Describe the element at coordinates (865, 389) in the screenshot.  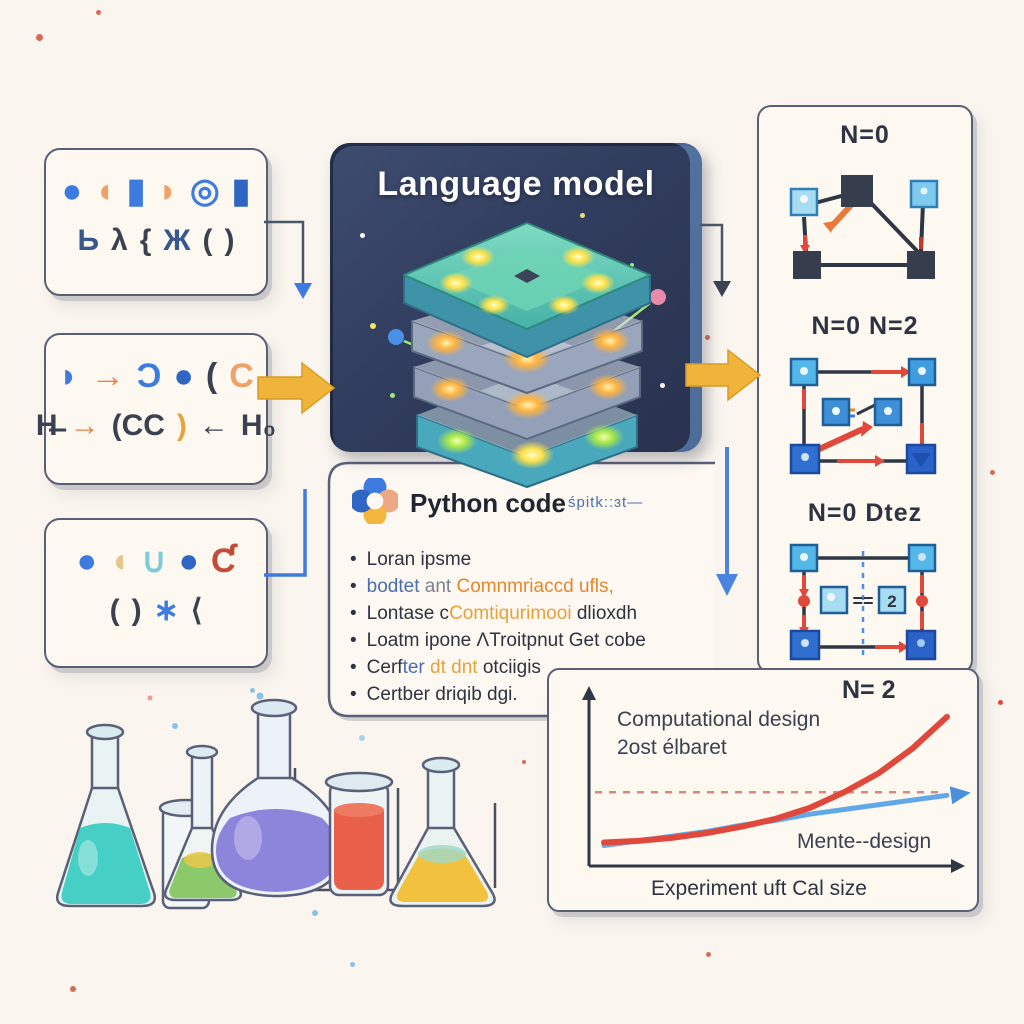
I see `n-panels-box: N=0 N=0 N=2` at that location.